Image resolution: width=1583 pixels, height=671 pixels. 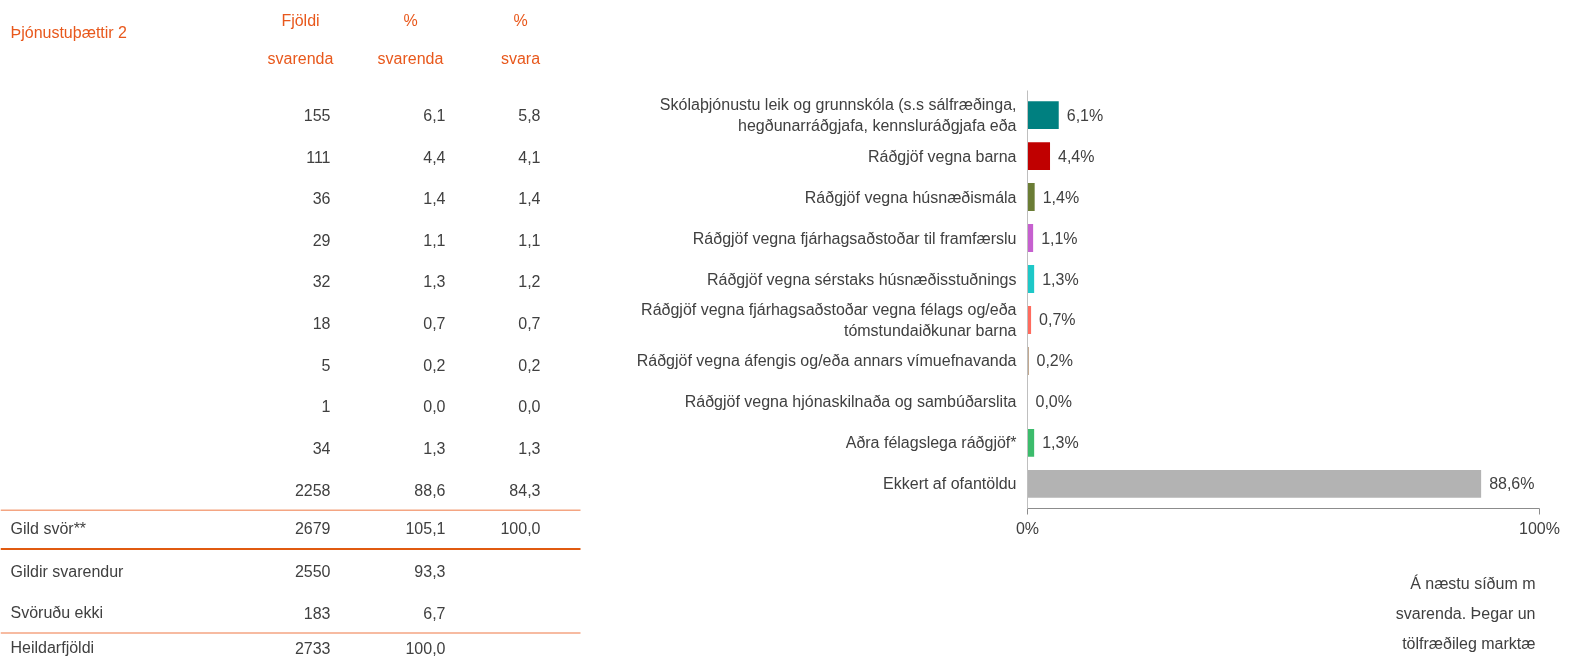 I want to click on text: 6,7, so click(x=434, y=613).